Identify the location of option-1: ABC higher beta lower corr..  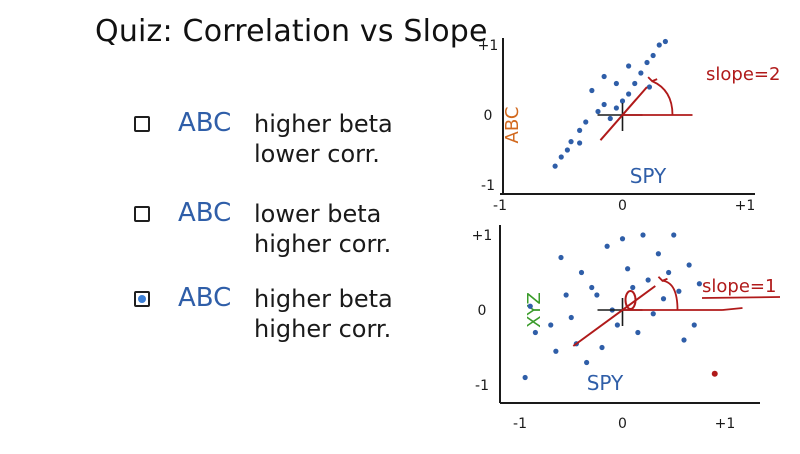
(279, 144).